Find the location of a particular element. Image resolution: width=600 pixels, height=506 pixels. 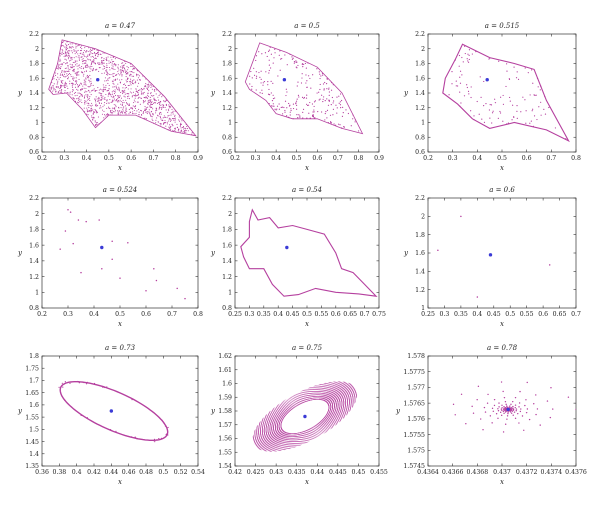

fixed-point-marker is located at coordinates (98, 80).